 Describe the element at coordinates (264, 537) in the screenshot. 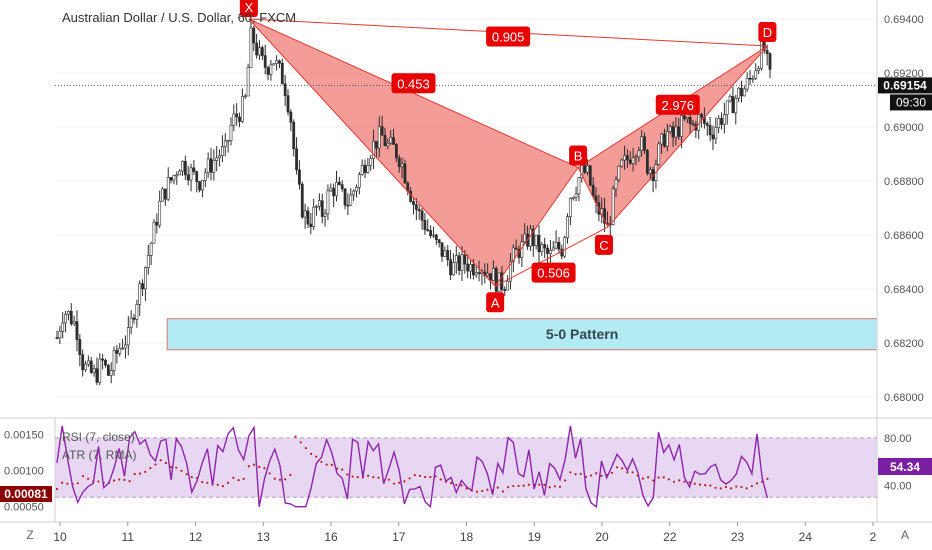

I see `time-tick: 13` at that location.